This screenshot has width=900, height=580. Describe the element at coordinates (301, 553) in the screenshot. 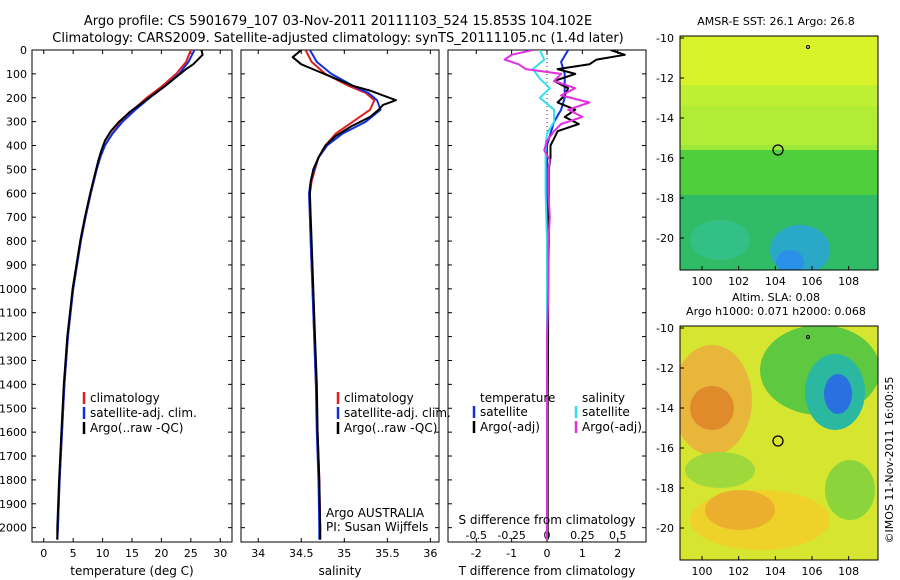

I see `x-tick-label: 34.5` at that location.